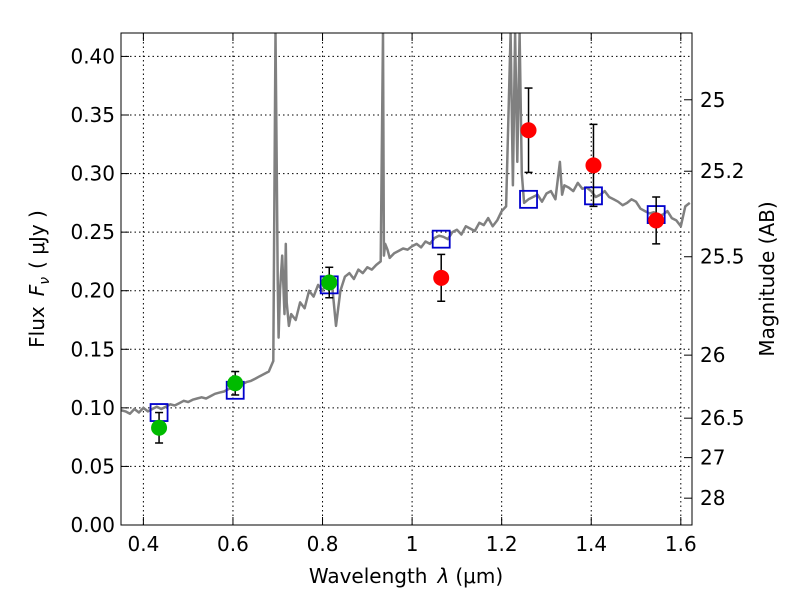 The image size is (800, 600). I want to click on x-axis-title: Wavelength λ (μm), so click(406, 576).